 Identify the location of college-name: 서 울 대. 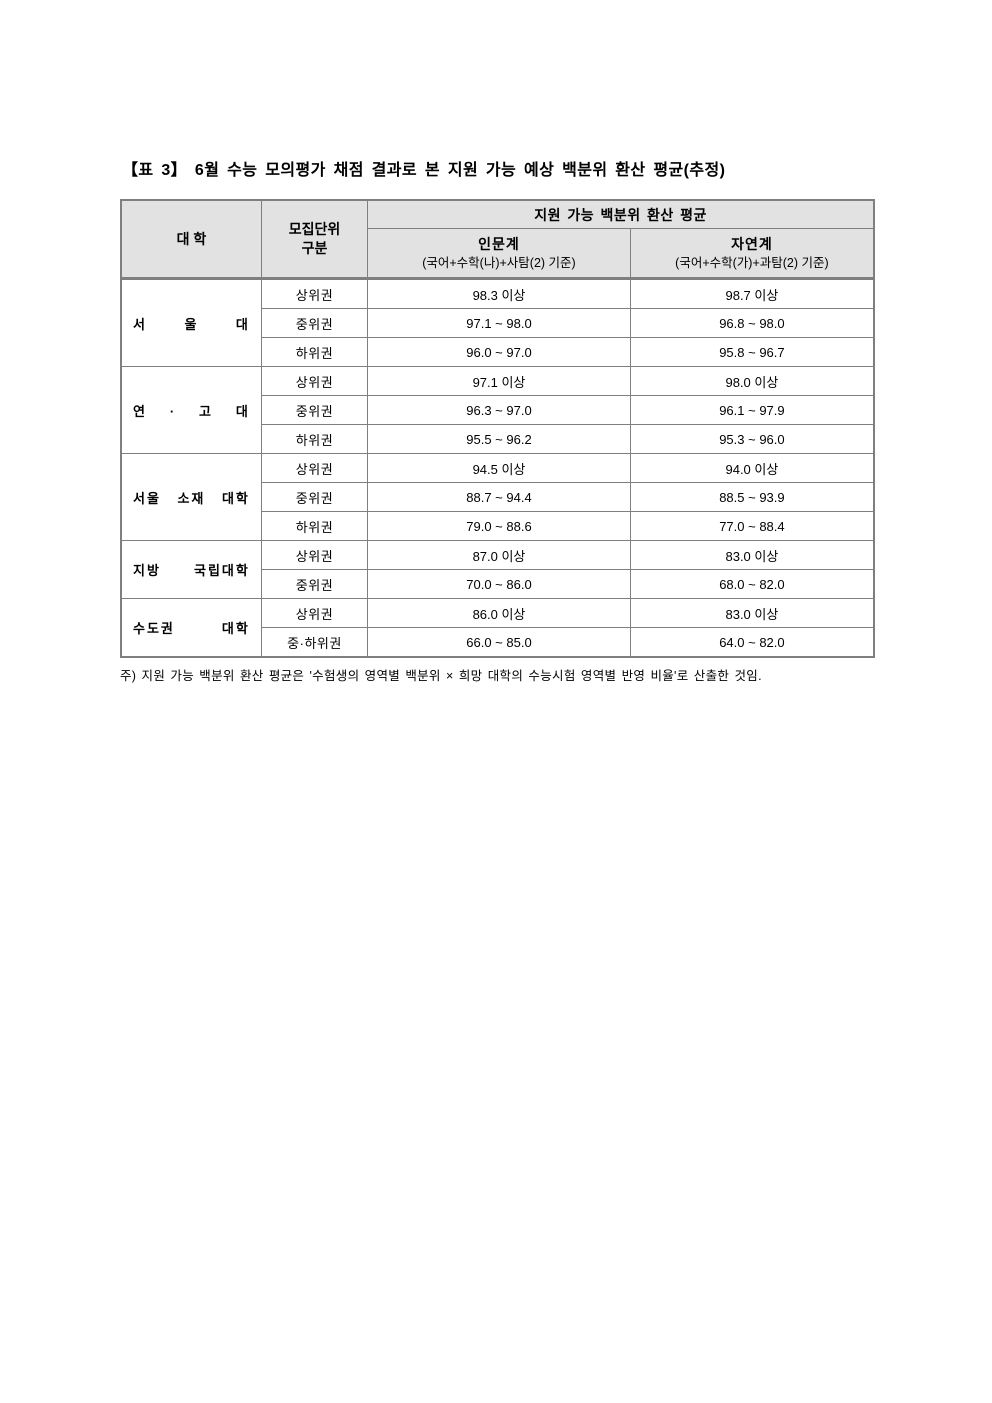
(191, 322).